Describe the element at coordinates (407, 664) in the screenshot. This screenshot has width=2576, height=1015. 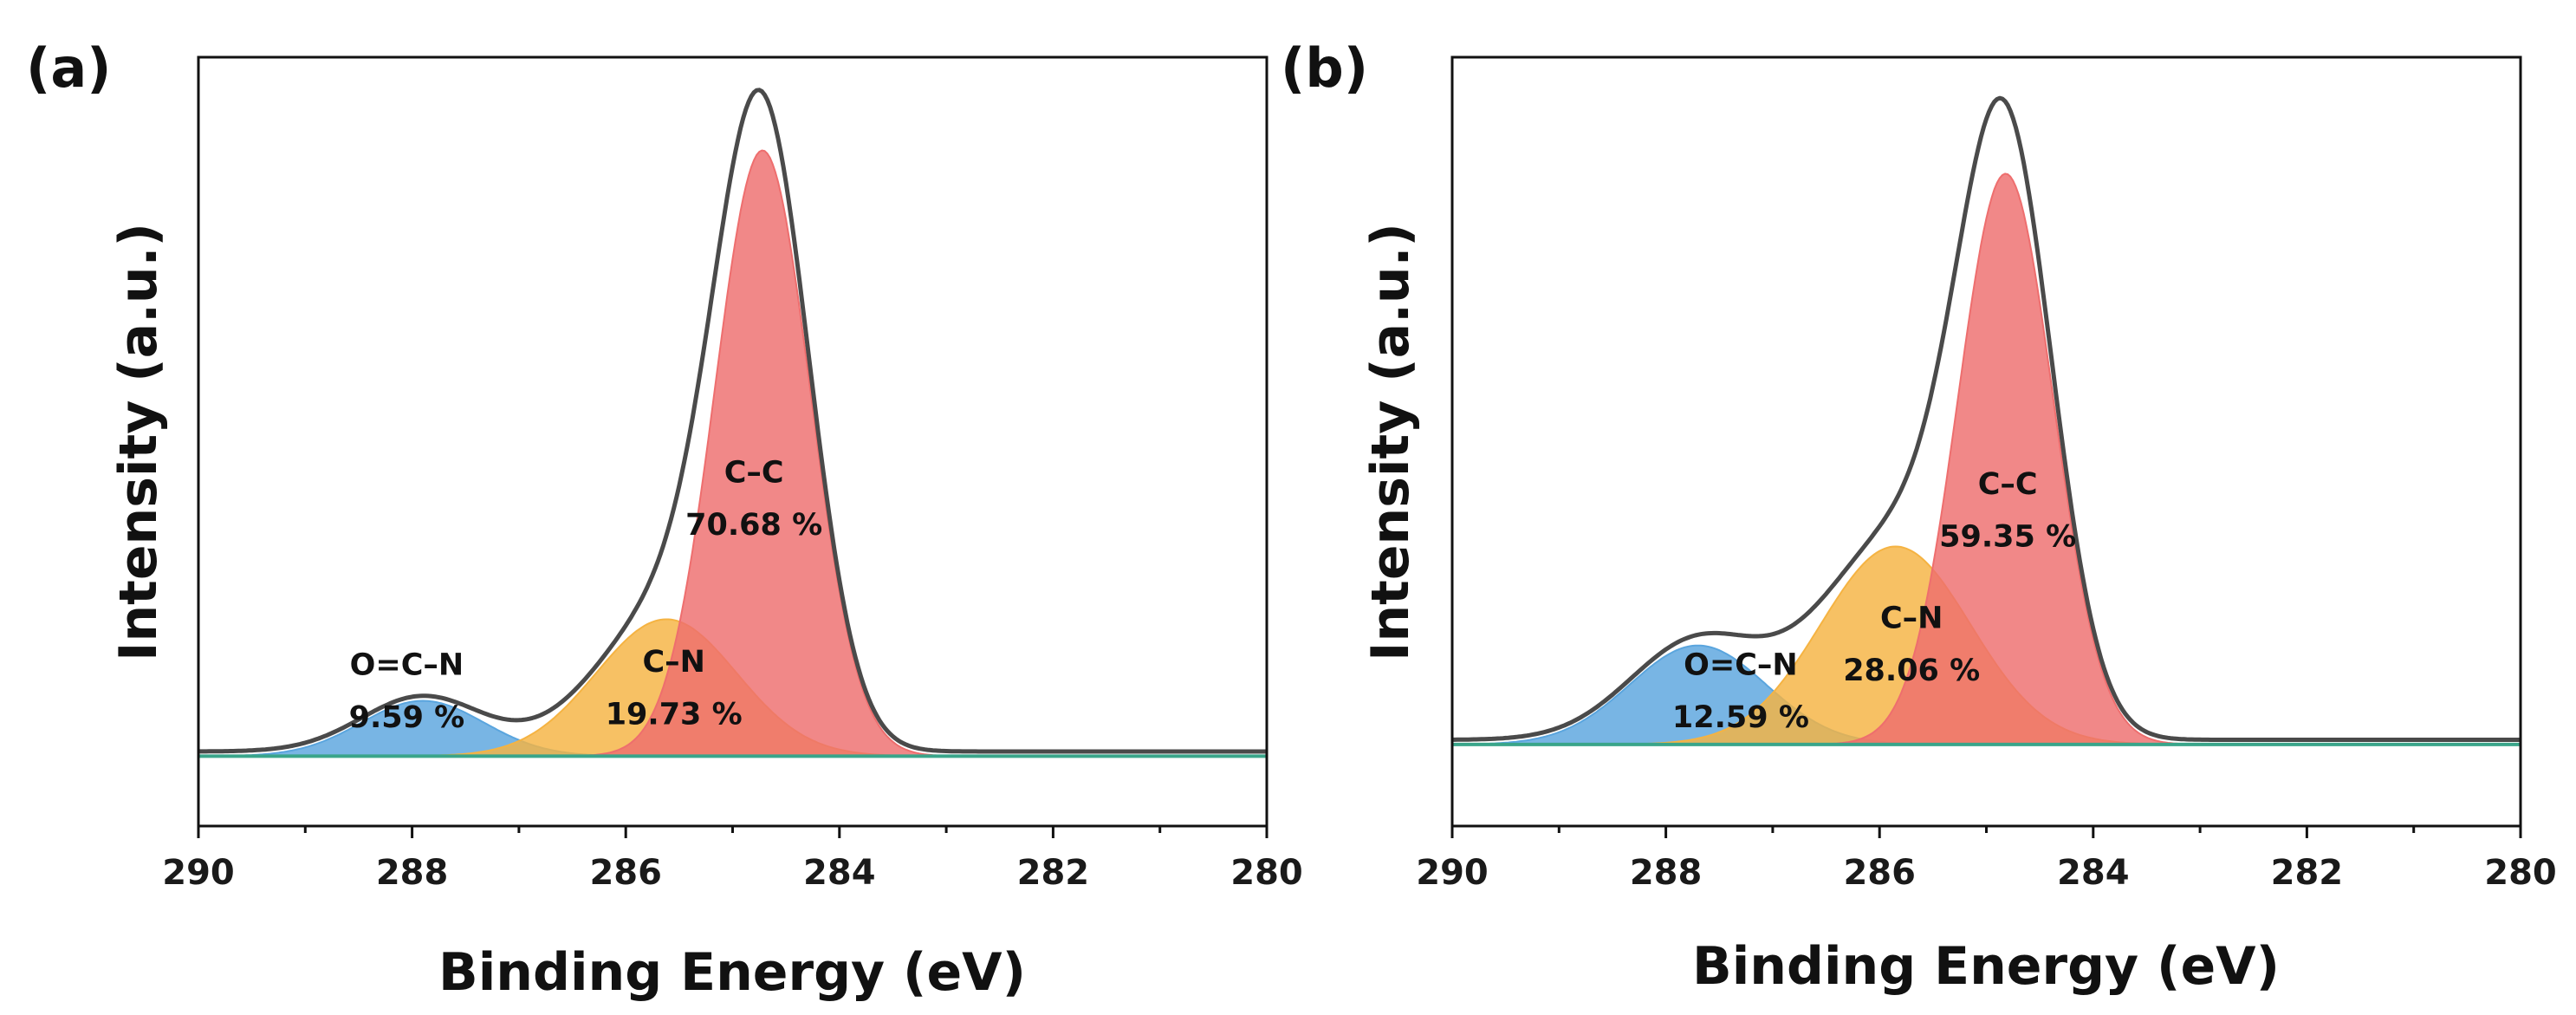
I see `peak-name-label-a-0: O=C–N` at that location.